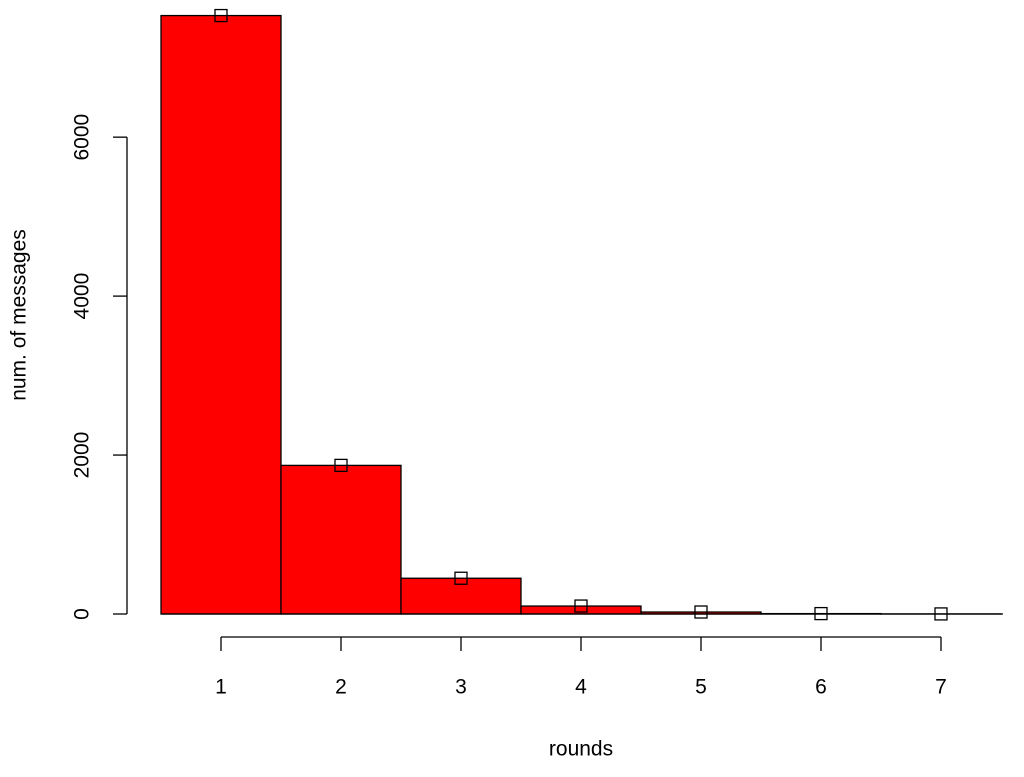 This screenshot has height=777, width=1024. What do you see at coordinates (821, 687) in the screenshot?
I see `x-tick-label: 6` at bounding box center [821, 687].